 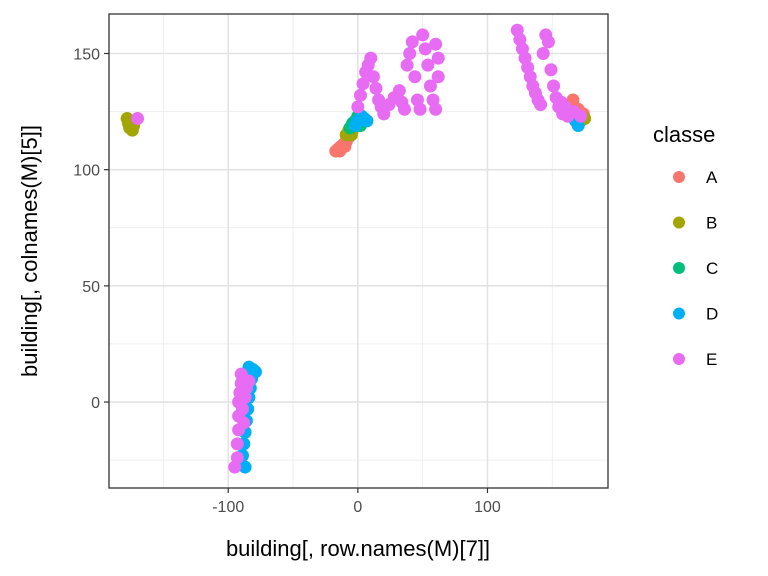 What do you see at coordinates (357, 507) in the screenshot?
I see `x-tick-label: 0` at bounding box center [357, 507].